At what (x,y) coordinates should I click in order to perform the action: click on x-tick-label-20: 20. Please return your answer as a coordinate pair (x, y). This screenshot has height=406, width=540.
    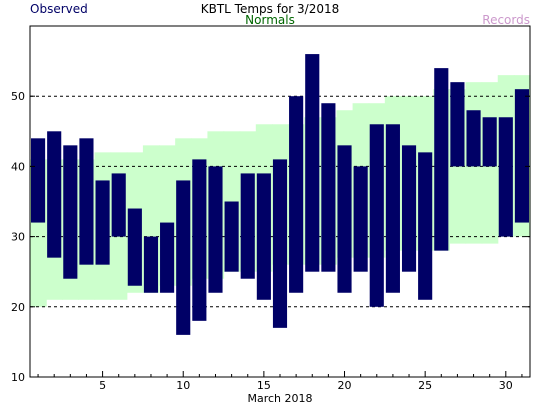
    Looking at the image, I should click on (345, 385).